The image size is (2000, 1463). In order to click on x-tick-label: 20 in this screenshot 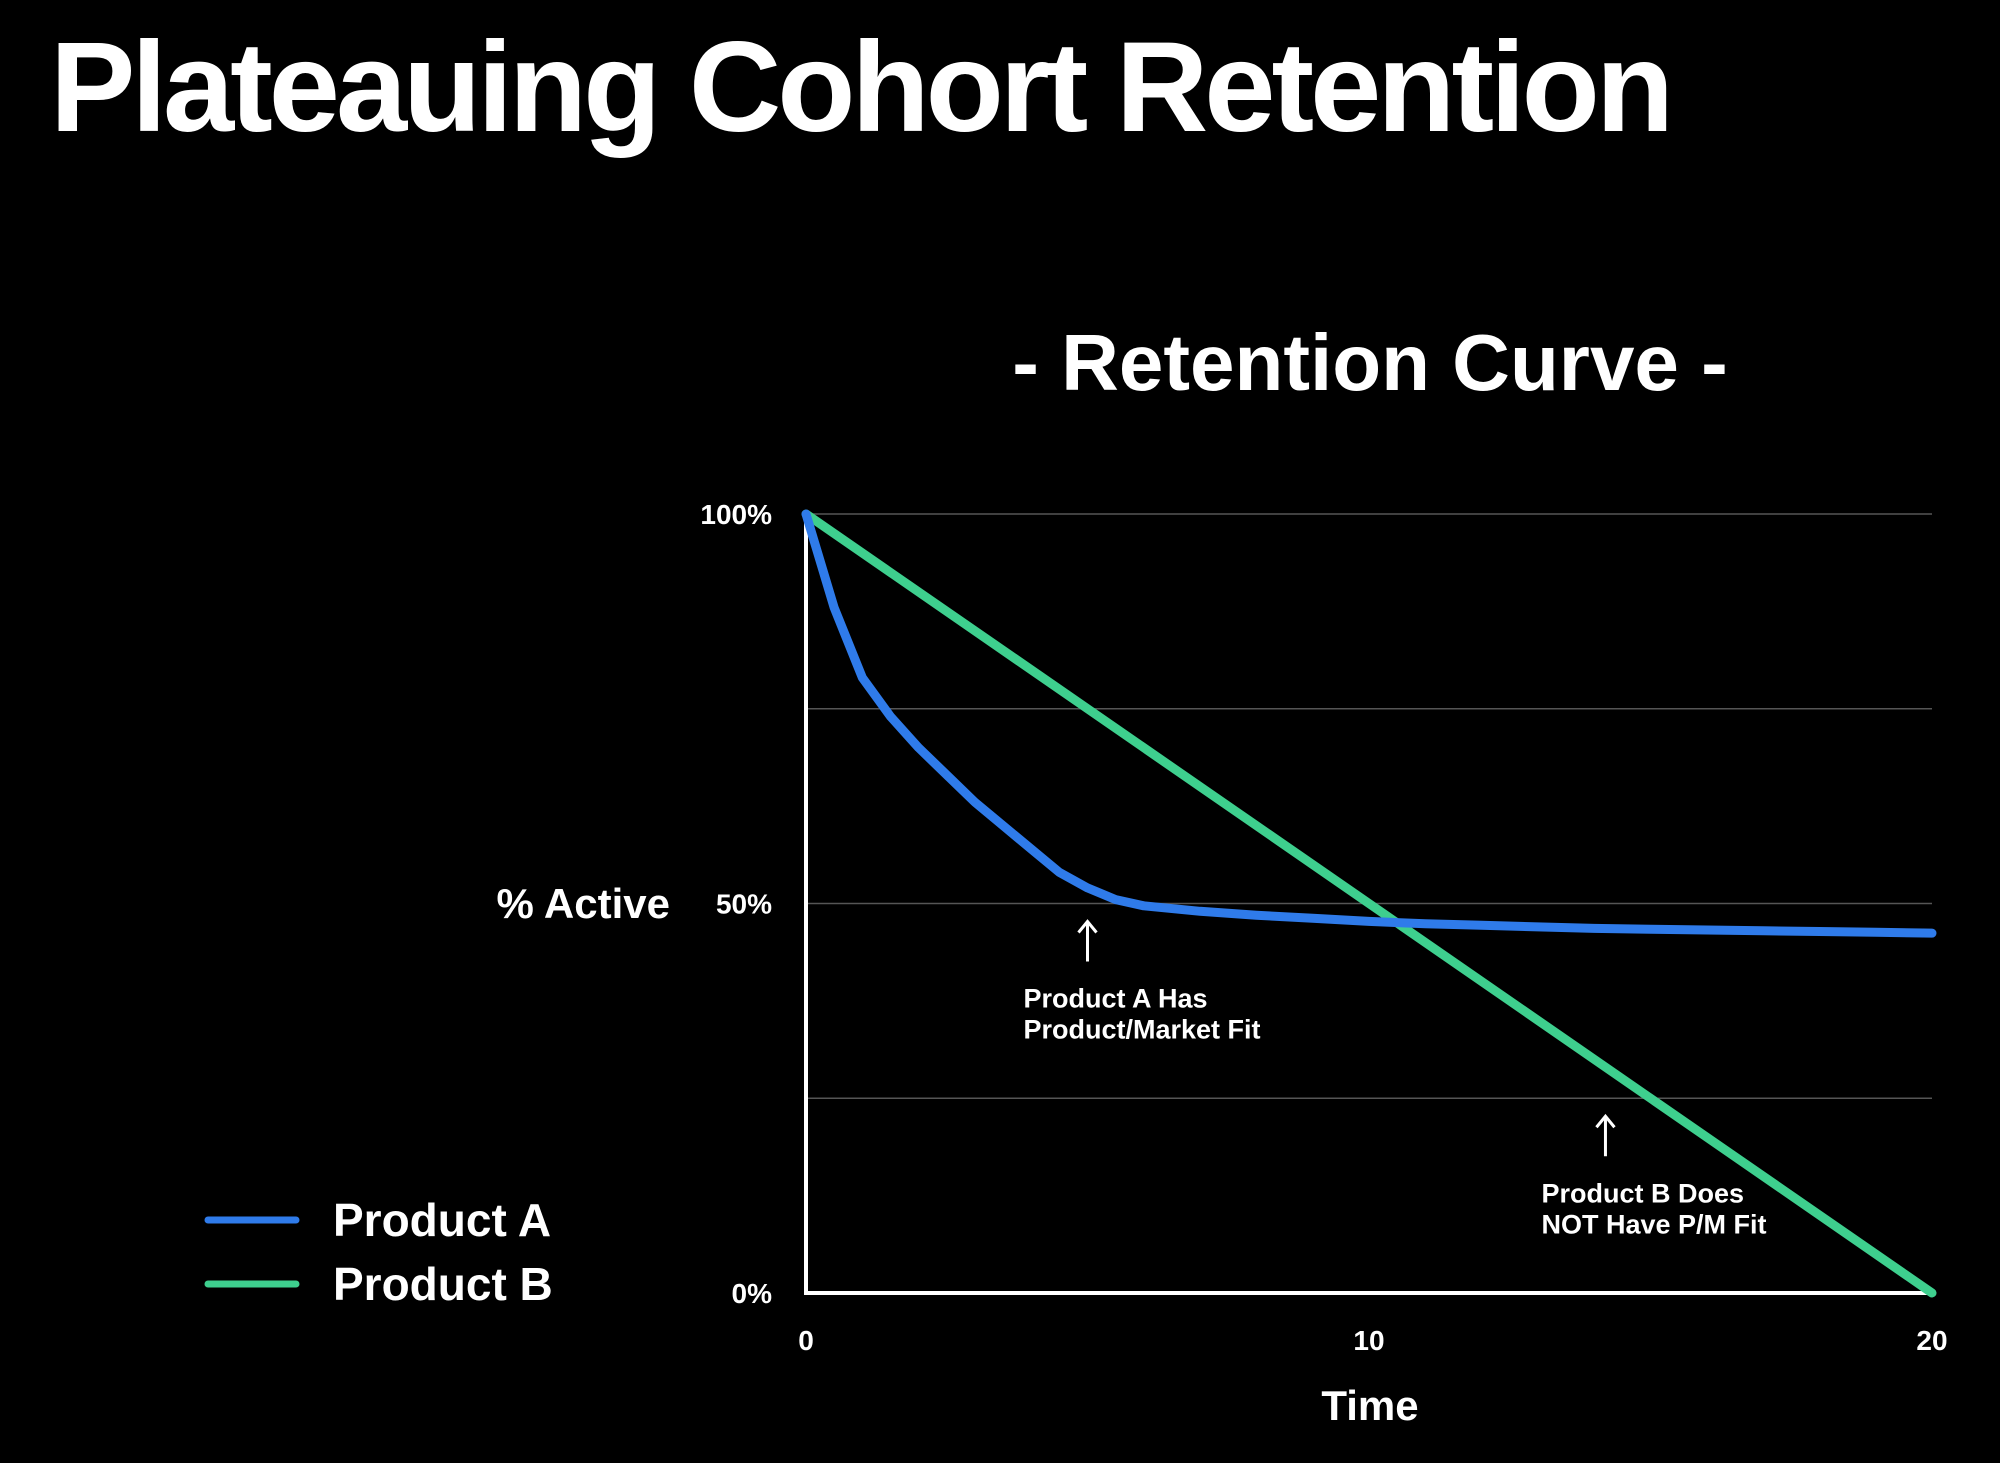, I will do `click(1931, 1340)`.